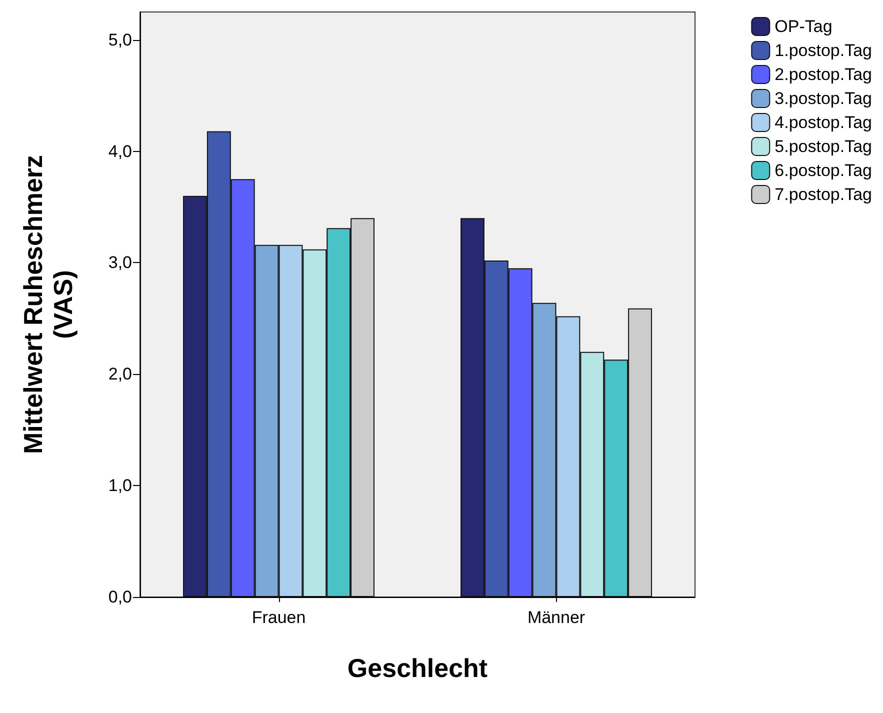  What do you see at coordinates (803, 26) in the screenshot?
I see `legend-label: OP-Tag` at bounding box center [803, 26].